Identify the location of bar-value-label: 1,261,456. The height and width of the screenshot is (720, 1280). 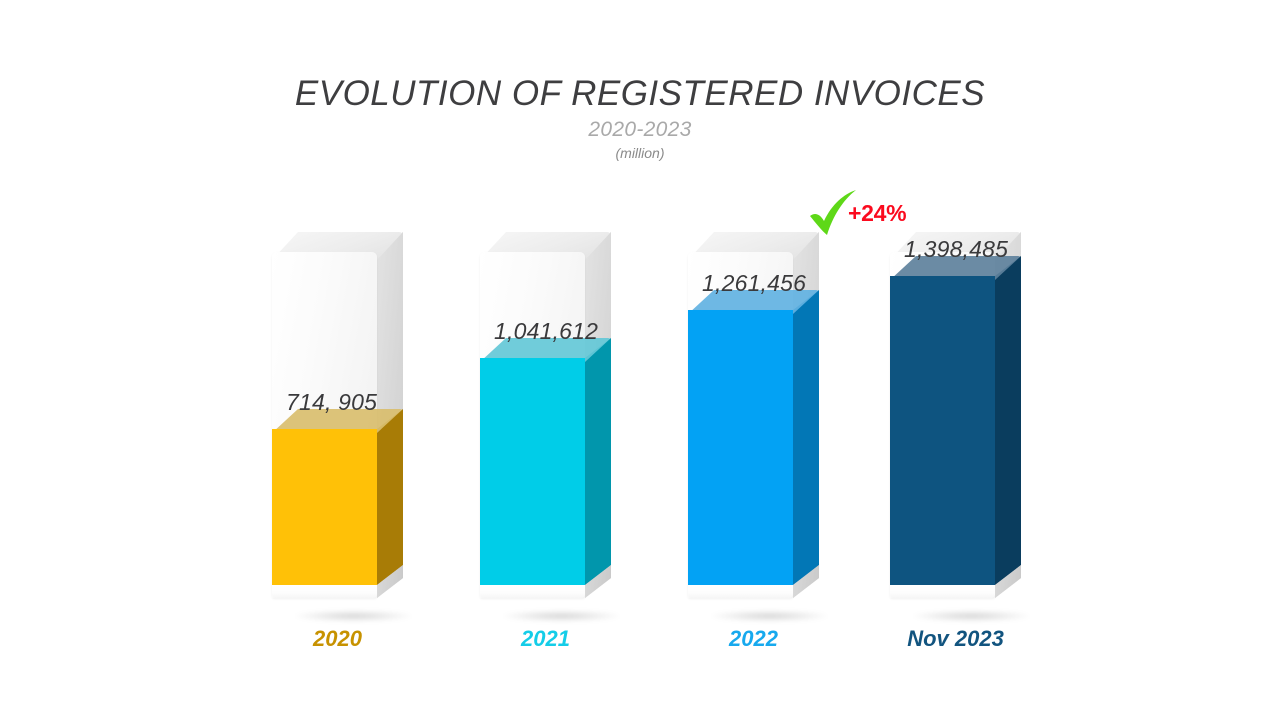
(754, 283).